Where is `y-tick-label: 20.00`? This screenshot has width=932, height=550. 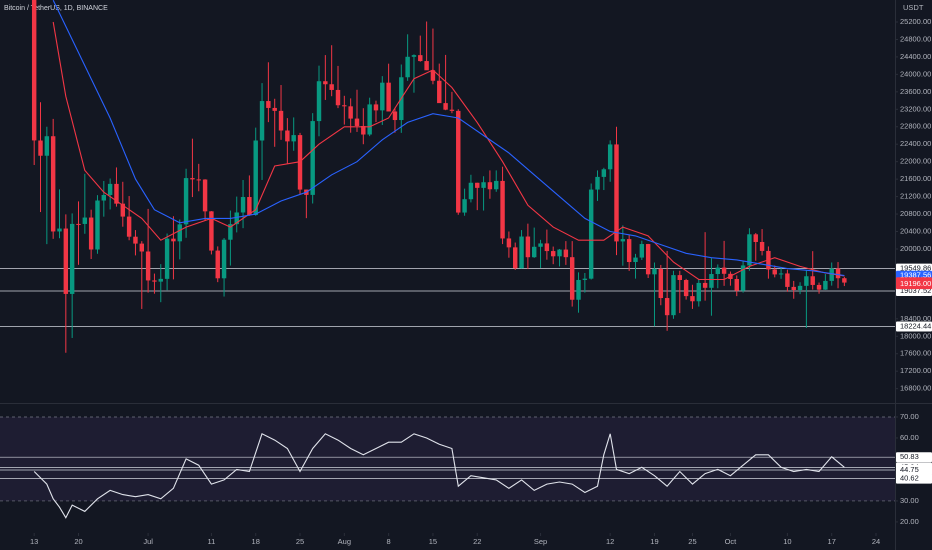 y-tick-label: 20.00 is located at coordinates (909, 521).